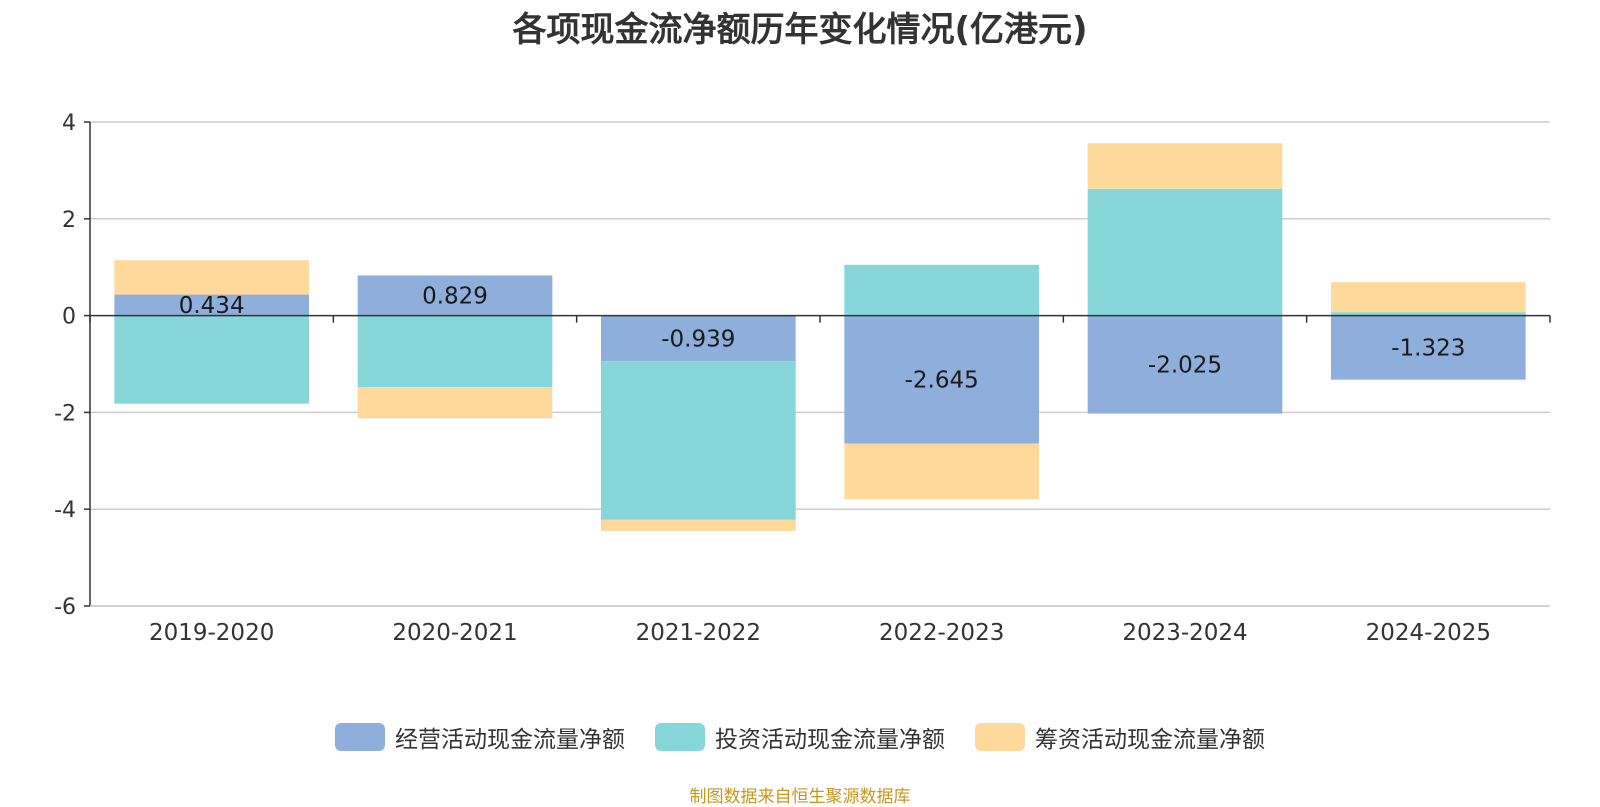 This screenshot has width=1600, height=807. I want to click on data-label: 0.829, so click(455, 297).